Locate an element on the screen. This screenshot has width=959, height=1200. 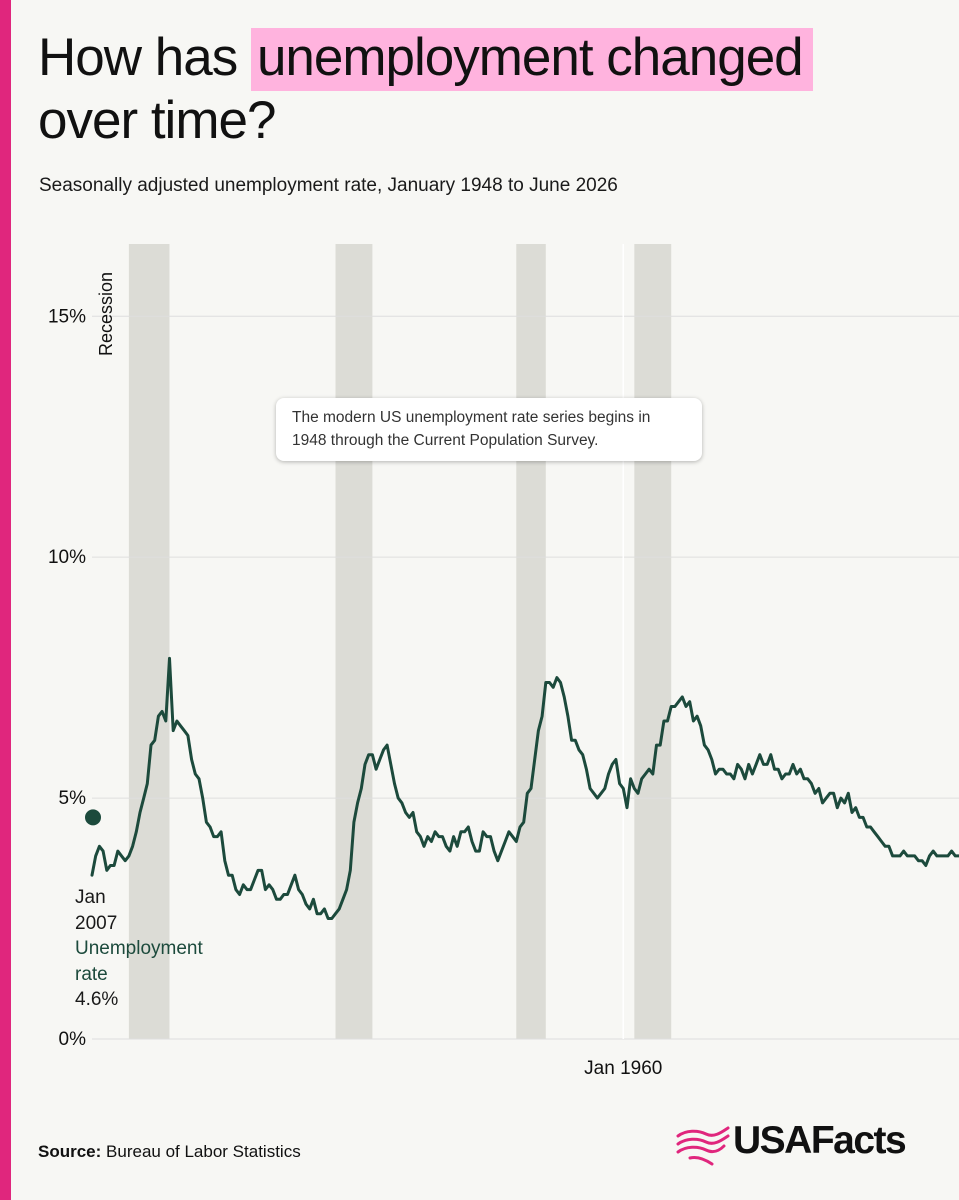
point-series-name-cont: rate is located at coordinates (91, 974).